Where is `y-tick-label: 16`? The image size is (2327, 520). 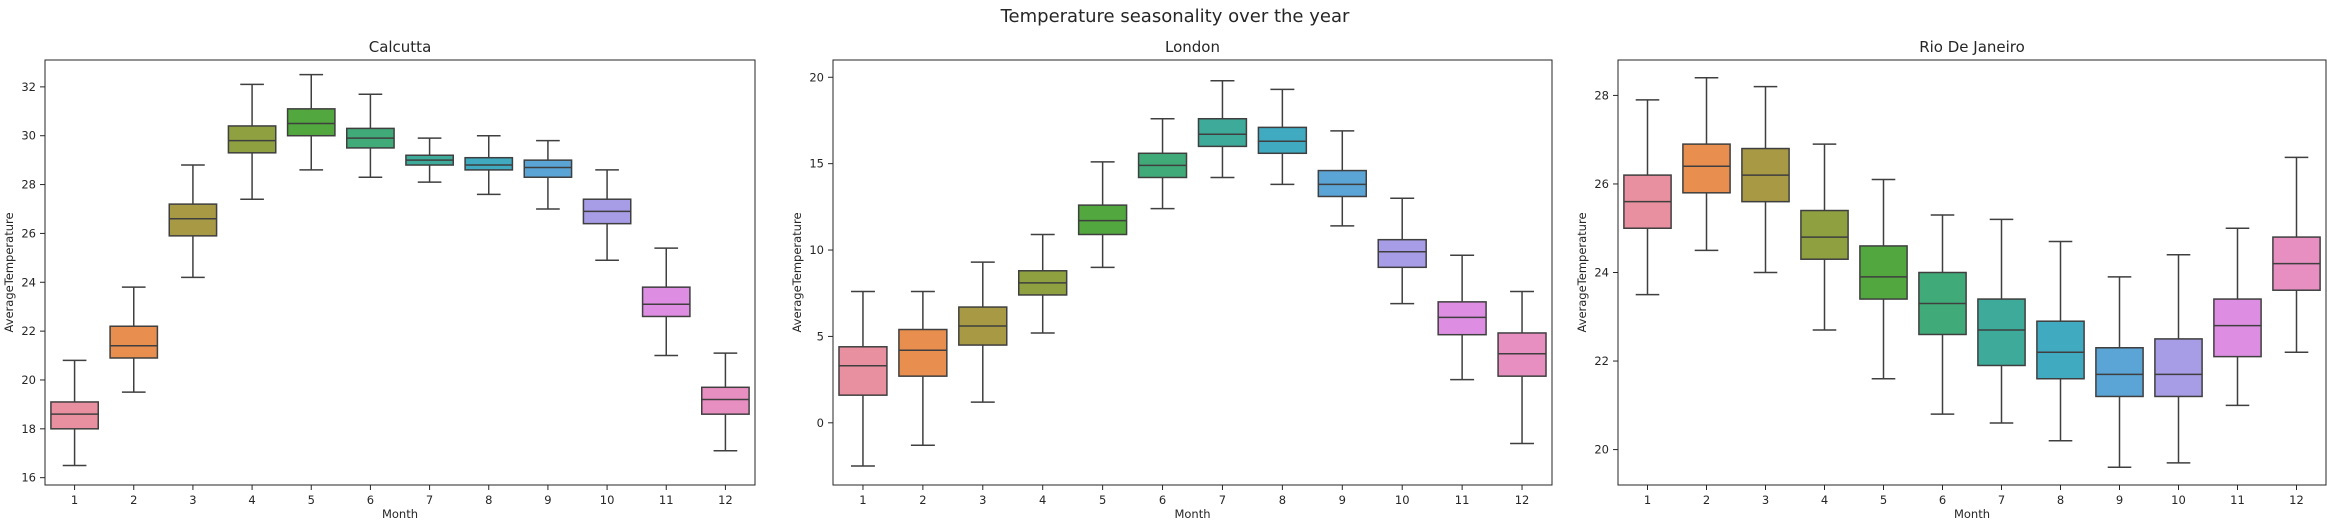 y-tick-label: 16 is located at coordinates (28, 478).